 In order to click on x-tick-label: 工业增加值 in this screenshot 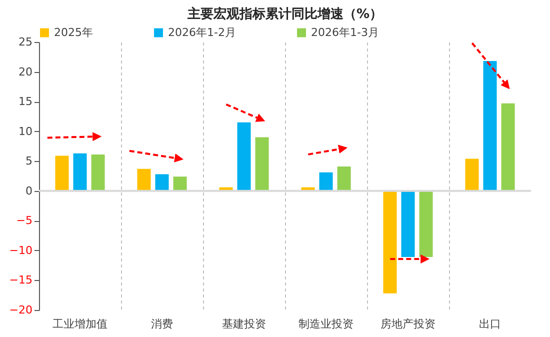, I will do `click(80, 324)`.